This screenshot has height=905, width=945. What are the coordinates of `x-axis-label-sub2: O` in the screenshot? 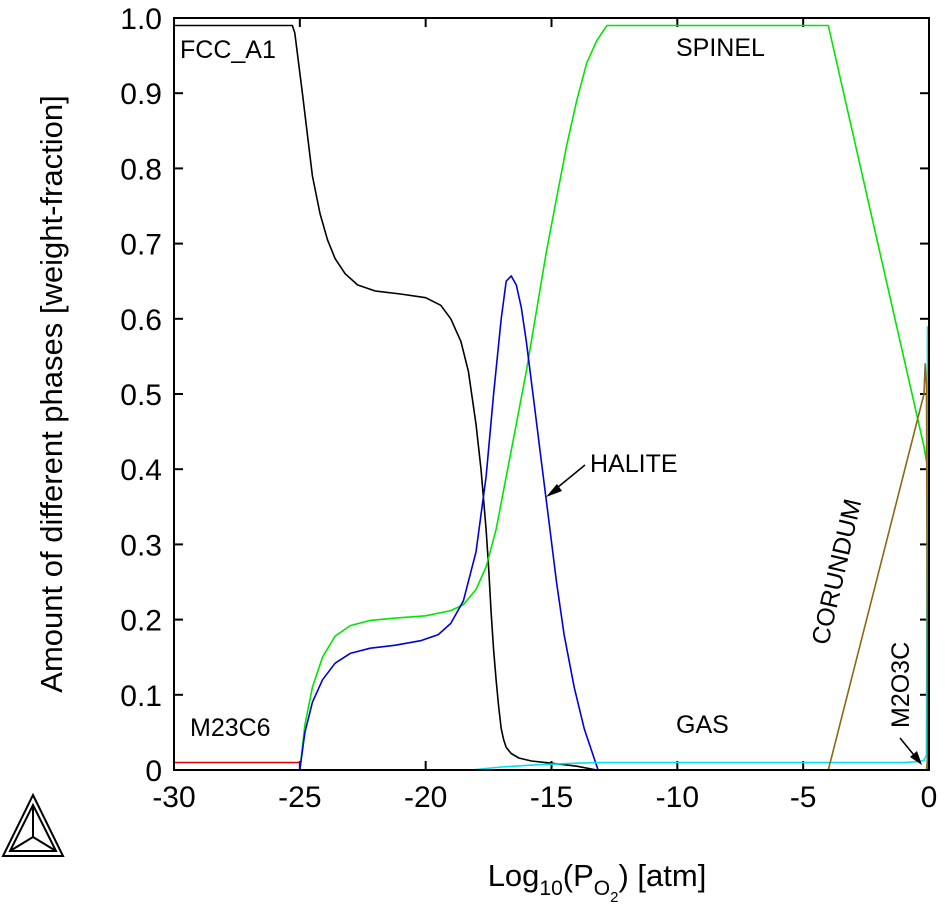 It's located at (602, 888).